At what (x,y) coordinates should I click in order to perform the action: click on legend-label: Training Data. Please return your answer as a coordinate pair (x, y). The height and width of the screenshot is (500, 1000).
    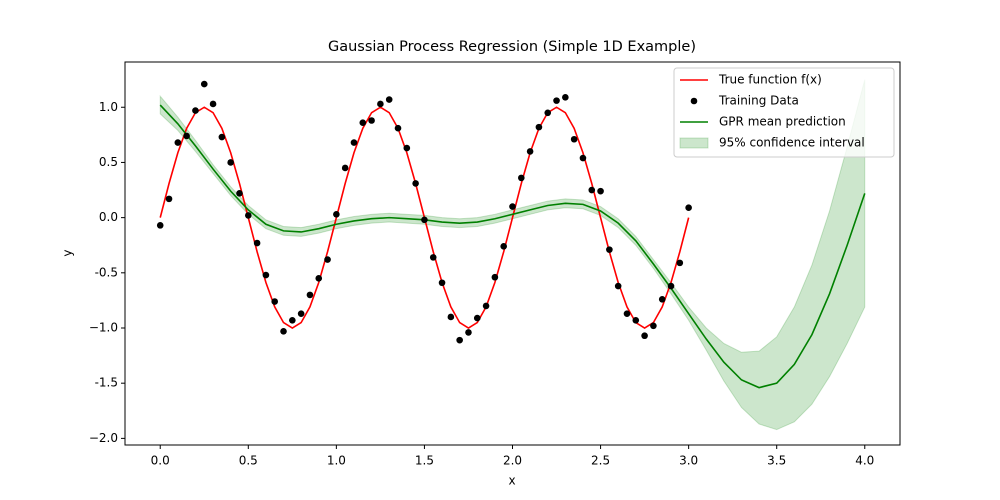
    Looking at the image, I should click on (758, 101).